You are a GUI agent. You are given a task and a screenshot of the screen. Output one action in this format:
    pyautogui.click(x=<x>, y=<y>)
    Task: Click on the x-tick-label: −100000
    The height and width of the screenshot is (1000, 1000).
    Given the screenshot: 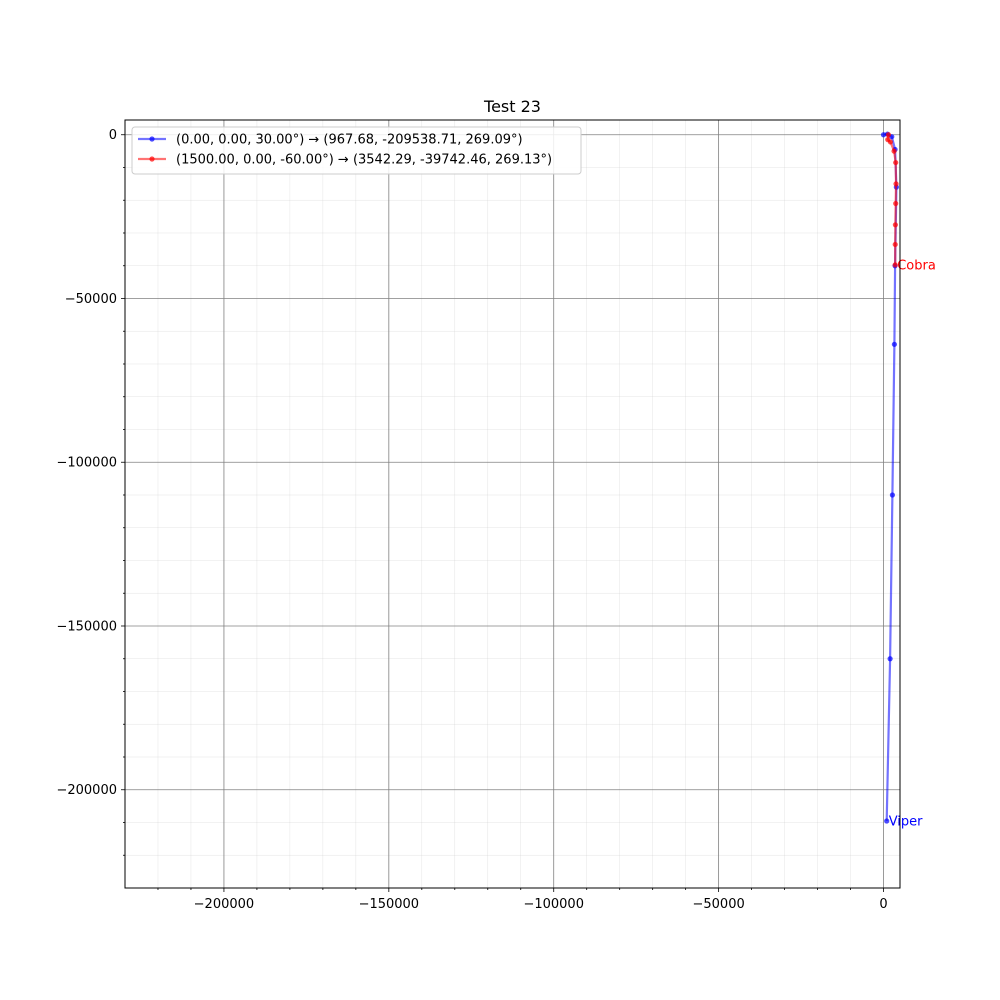 What is the action you would take?
    pyautogui.click(x=553, y=904)
    